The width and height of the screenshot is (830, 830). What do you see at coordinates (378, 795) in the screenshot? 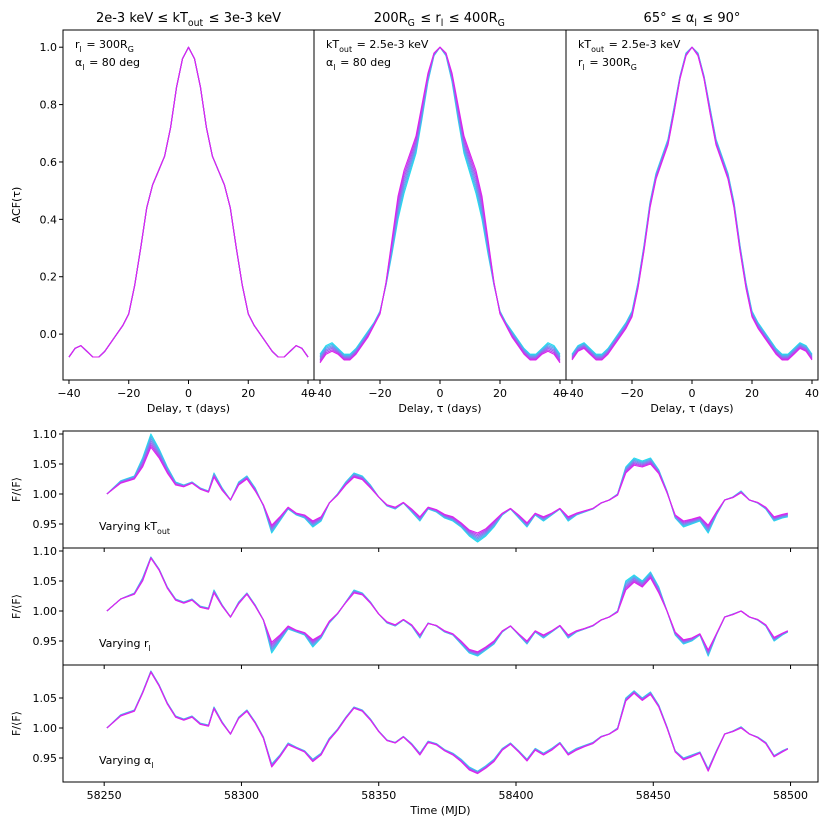
I see `x-tick-label: 58350` at bounding box center [378, 795].